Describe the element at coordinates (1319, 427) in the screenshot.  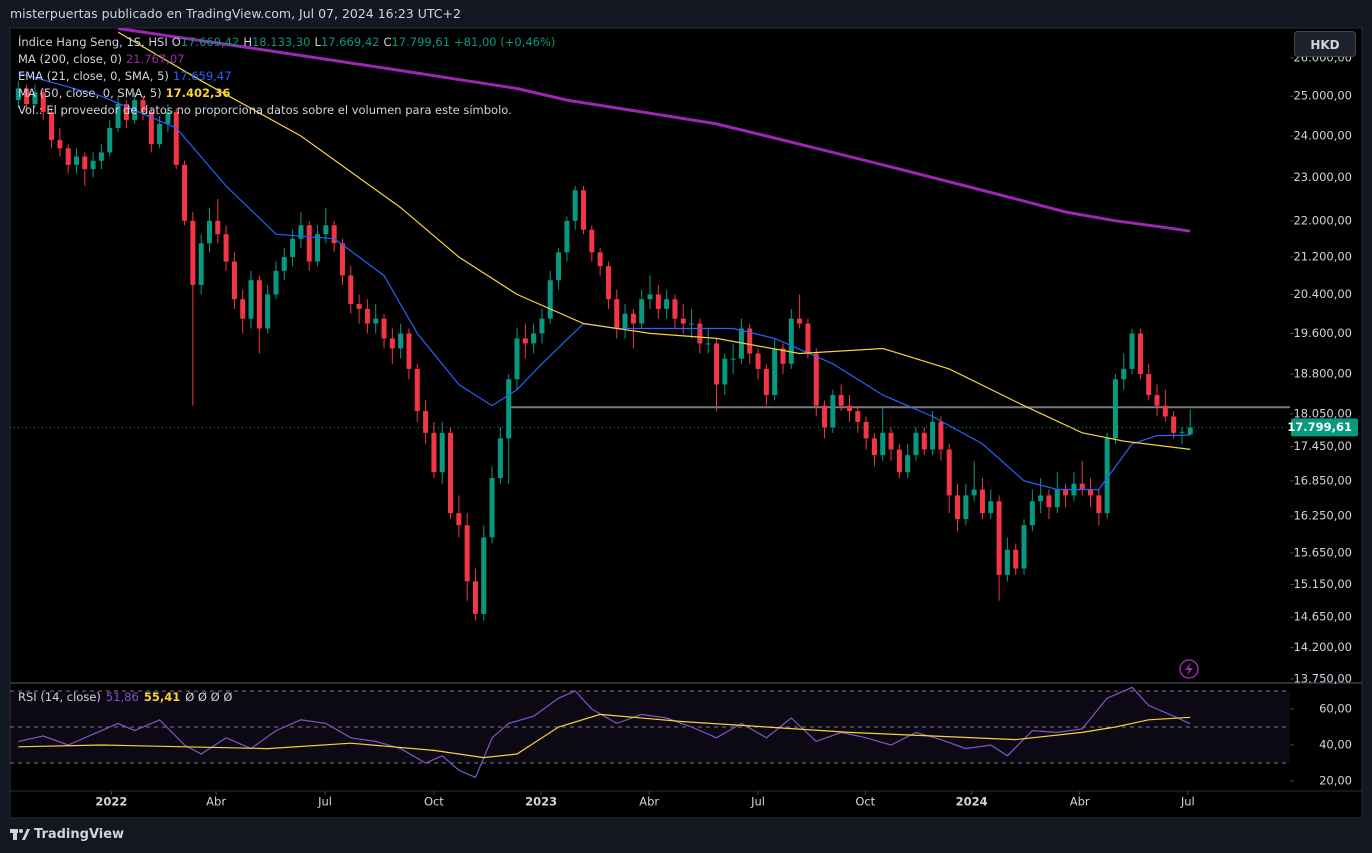
I see `last-price-label: 17.799,61` at that location.